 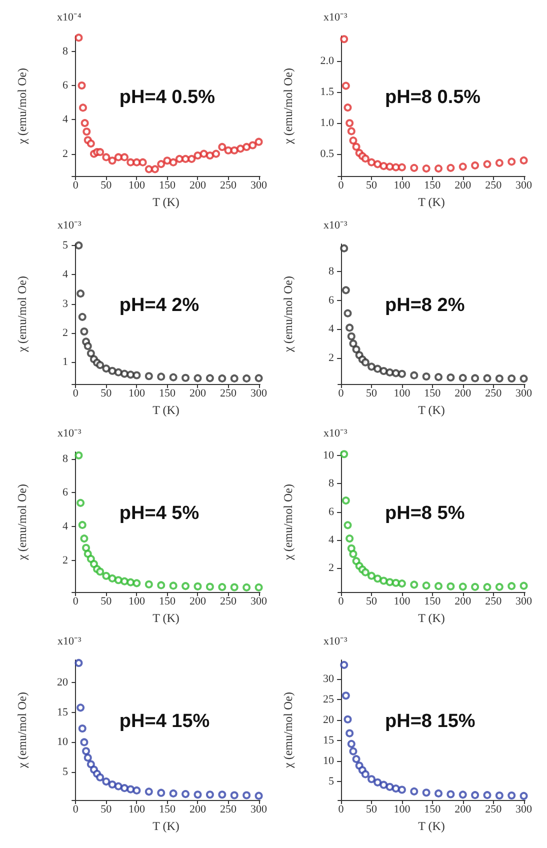 What do you see at coordinates (327, 60) in the screenshot?
I see `y-tick-label: 2.0` at bounding box center [327, 60].